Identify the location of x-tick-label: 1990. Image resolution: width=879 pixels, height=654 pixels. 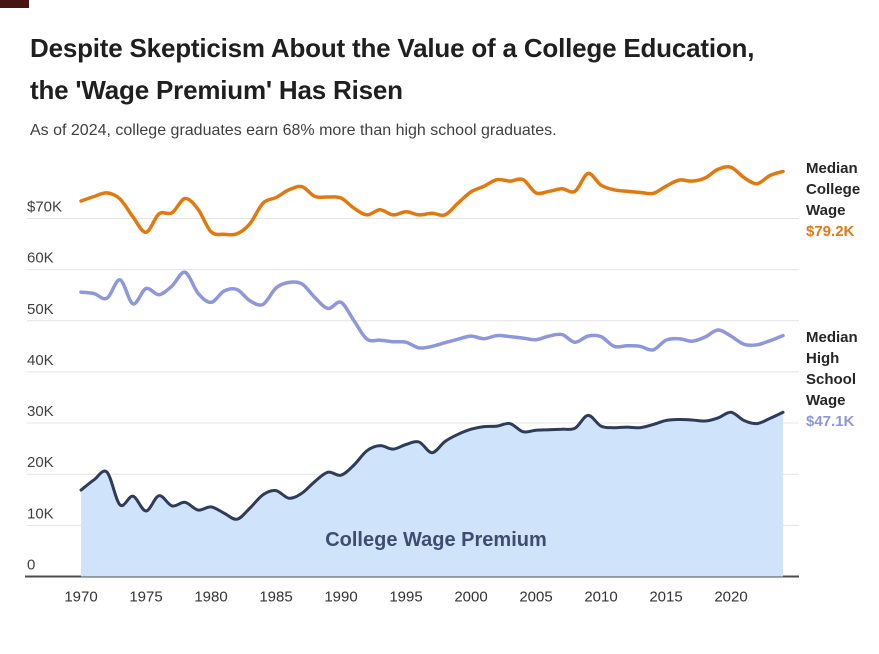
(340, 597).